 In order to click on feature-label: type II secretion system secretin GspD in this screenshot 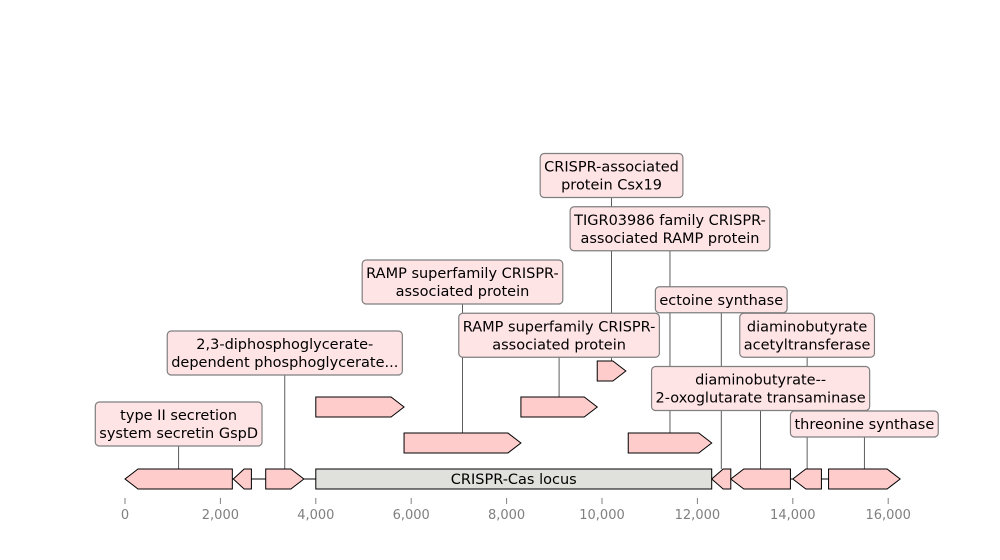, I will do `click(178, 424)`.